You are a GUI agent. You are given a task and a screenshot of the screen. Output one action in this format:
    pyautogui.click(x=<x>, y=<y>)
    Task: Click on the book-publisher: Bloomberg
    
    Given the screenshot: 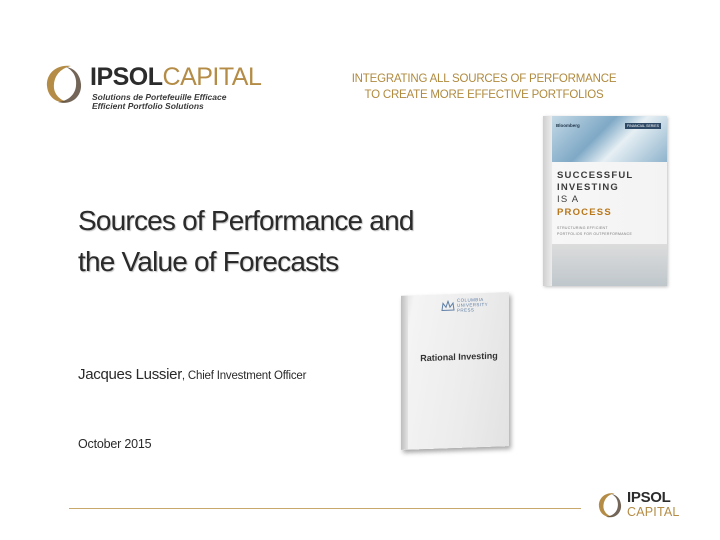 What is the action you would take?
    pyautogui.click(x=568, y=125)
    